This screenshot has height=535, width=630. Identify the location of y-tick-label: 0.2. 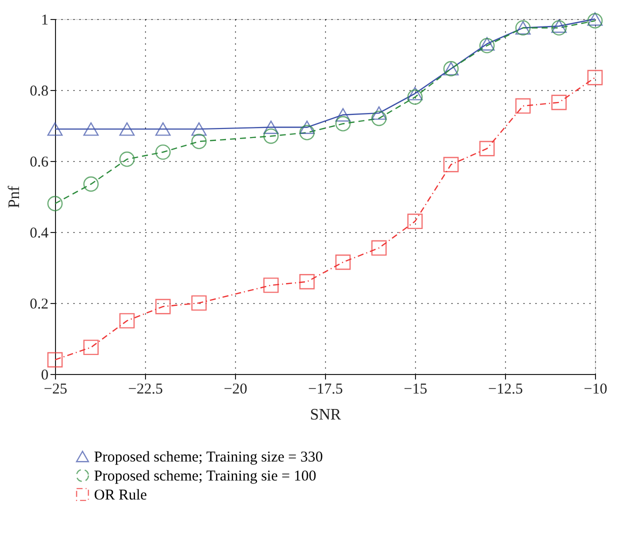
(39, 304).